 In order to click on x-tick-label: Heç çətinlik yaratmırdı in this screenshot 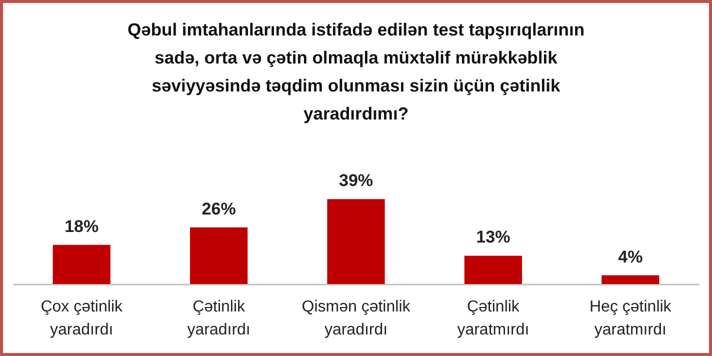, I will do `click(630, 318)`.